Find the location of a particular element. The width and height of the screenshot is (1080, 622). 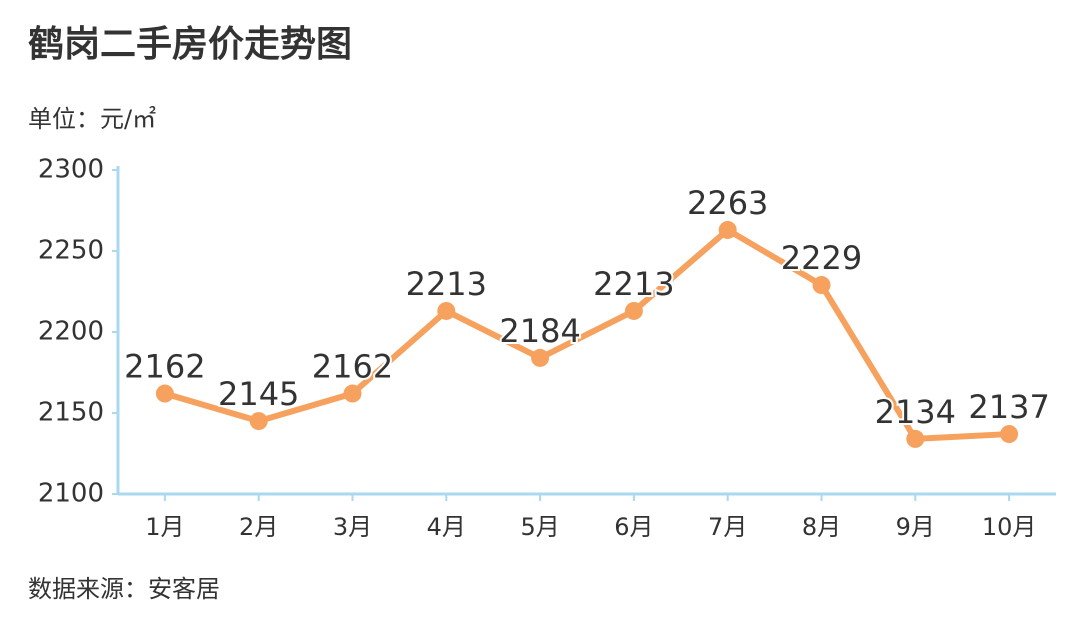

x-tick-label: 7月 is located at coordinates (727, 527).